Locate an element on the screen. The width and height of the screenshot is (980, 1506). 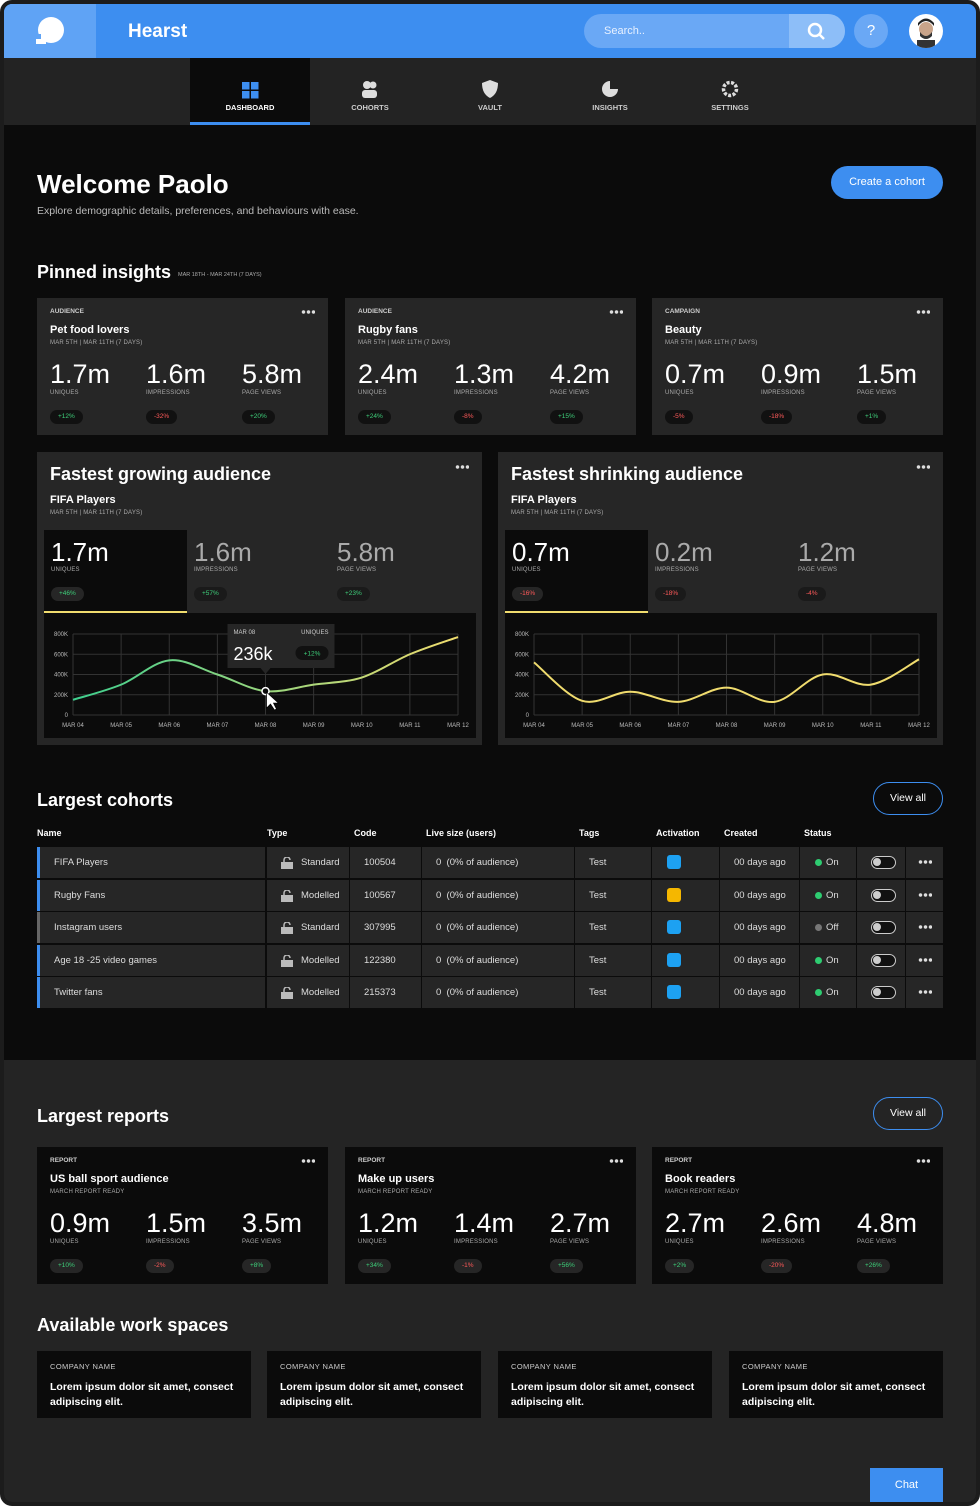
metric-tab: 1.7m UNIQUES +46% is located at coordinates (115, 571).